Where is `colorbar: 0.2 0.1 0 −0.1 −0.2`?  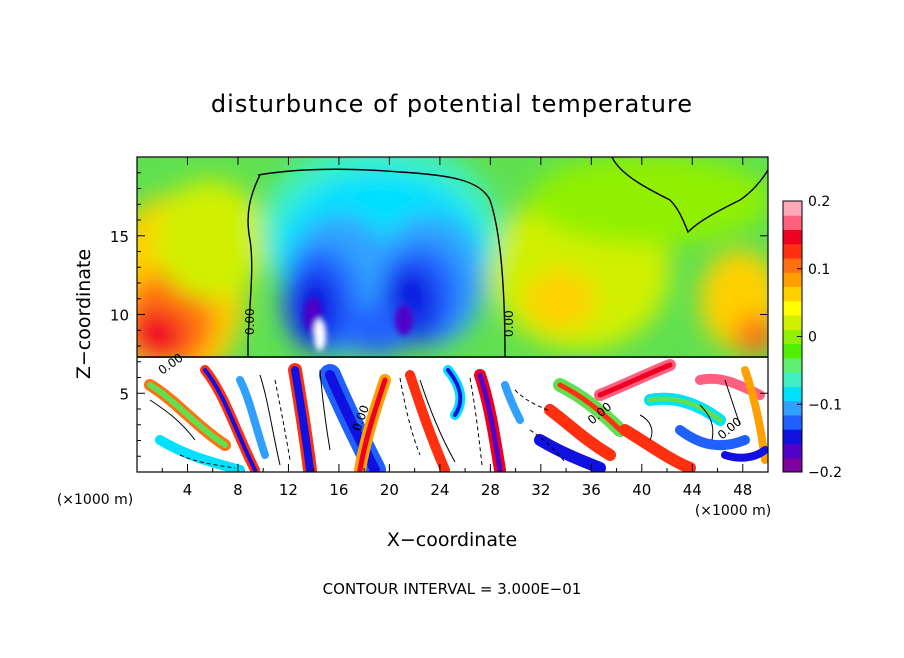
colorbar: 0.2 0.1 0 −0.1 −0.2 is located at coordinates (812, 337).